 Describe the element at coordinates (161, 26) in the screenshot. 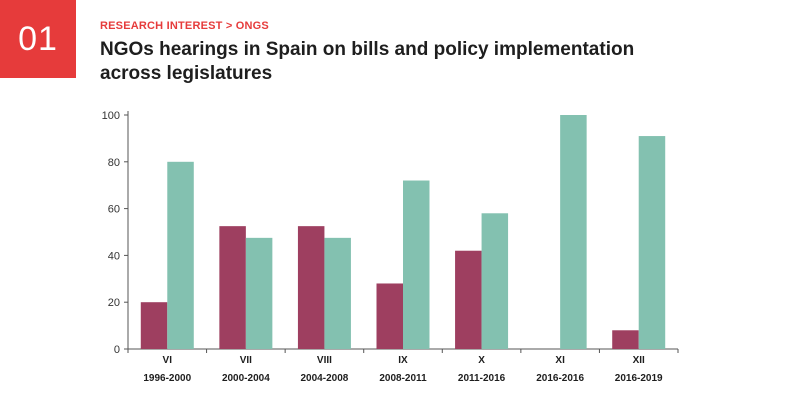

I see `breadcrumb-section: RESEARCH INTEREST` at that location.